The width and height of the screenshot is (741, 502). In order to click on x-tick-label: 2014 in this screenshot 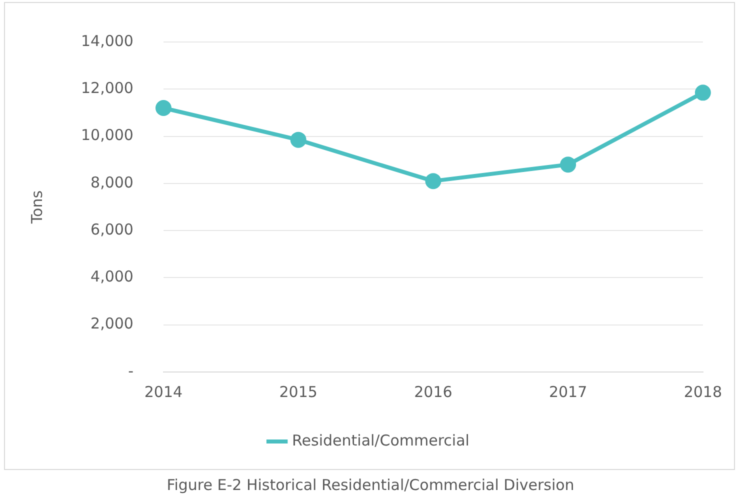, I will do `click(163, 391)`.